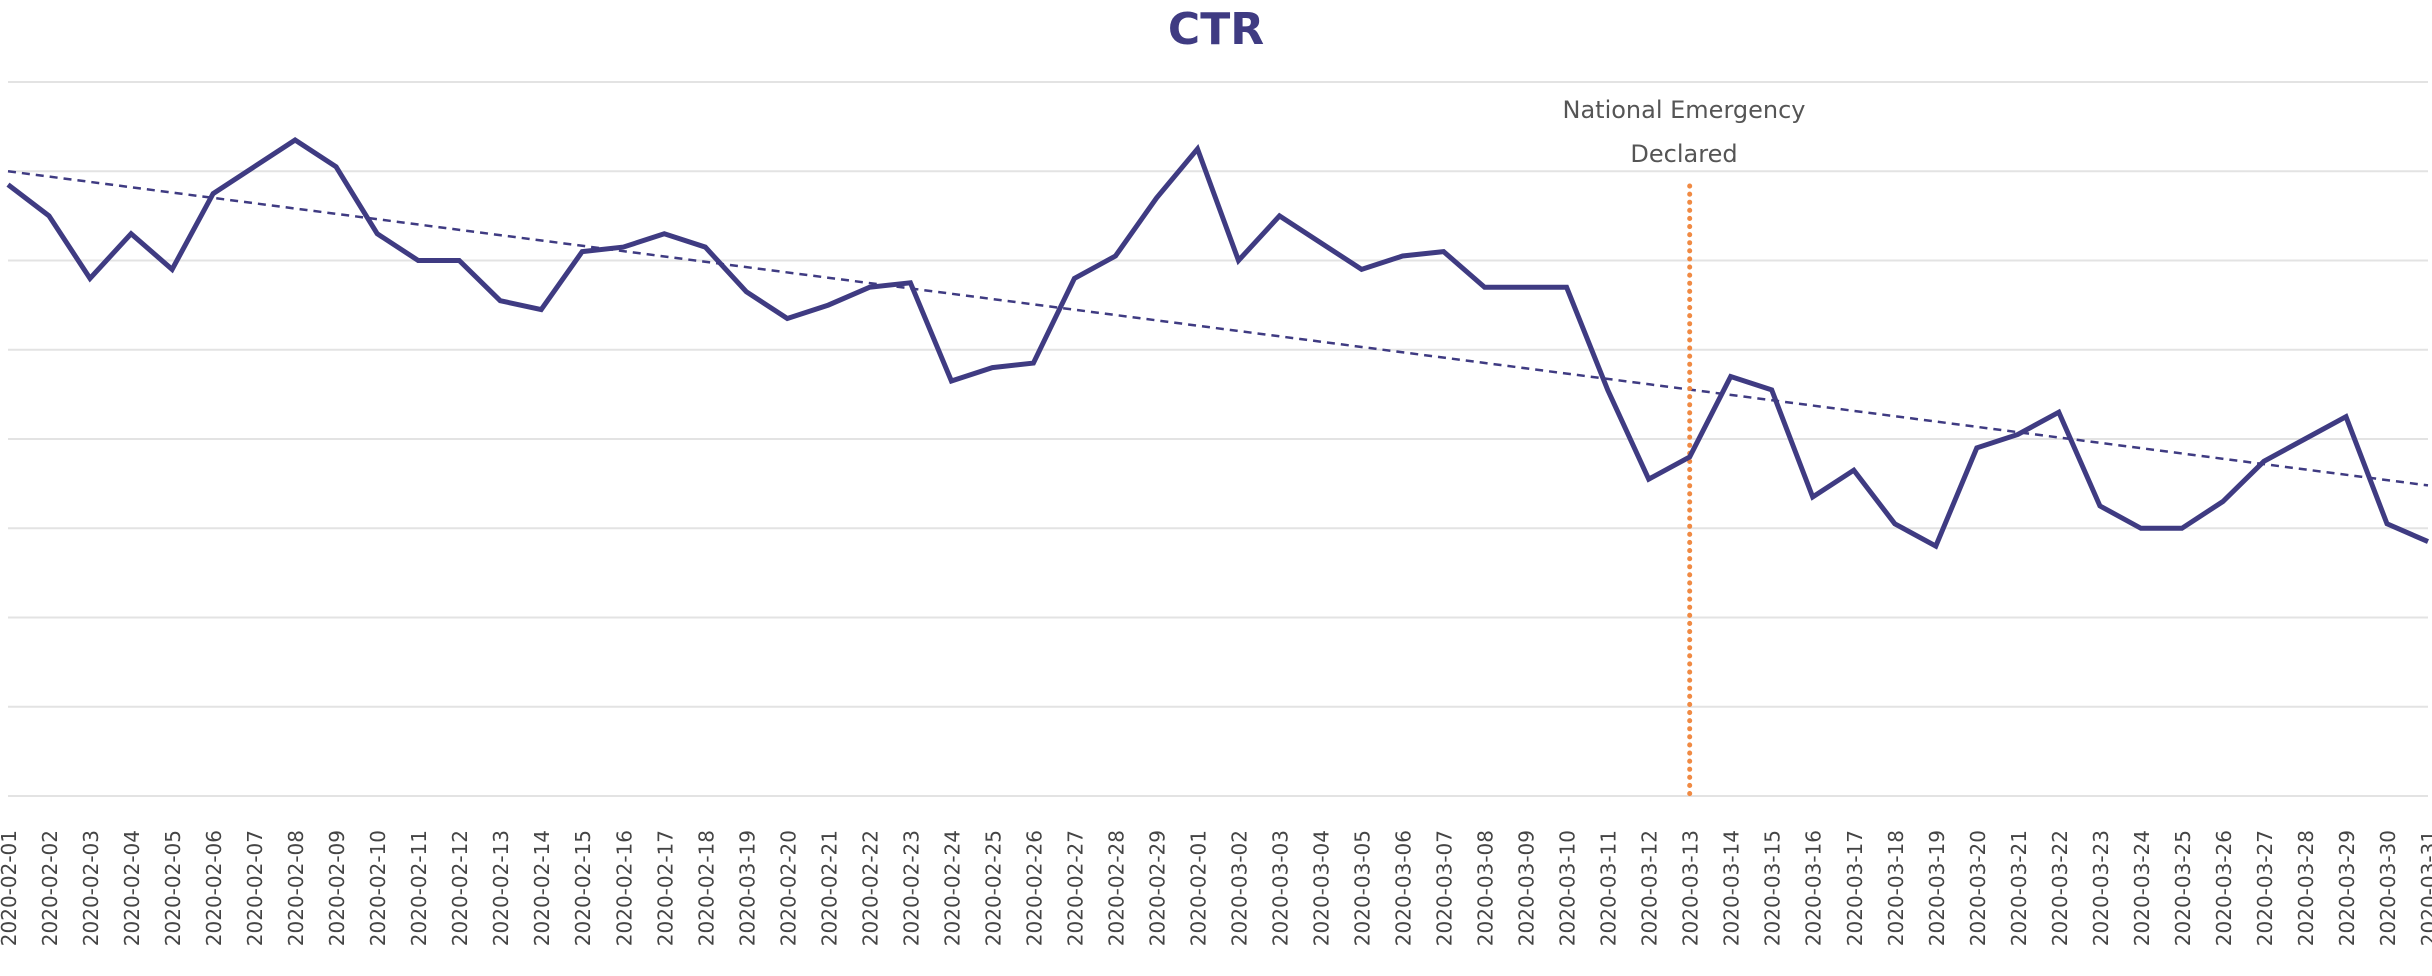  I want to click on x-tick-label: 2020-03-27, so click(2265, 888).